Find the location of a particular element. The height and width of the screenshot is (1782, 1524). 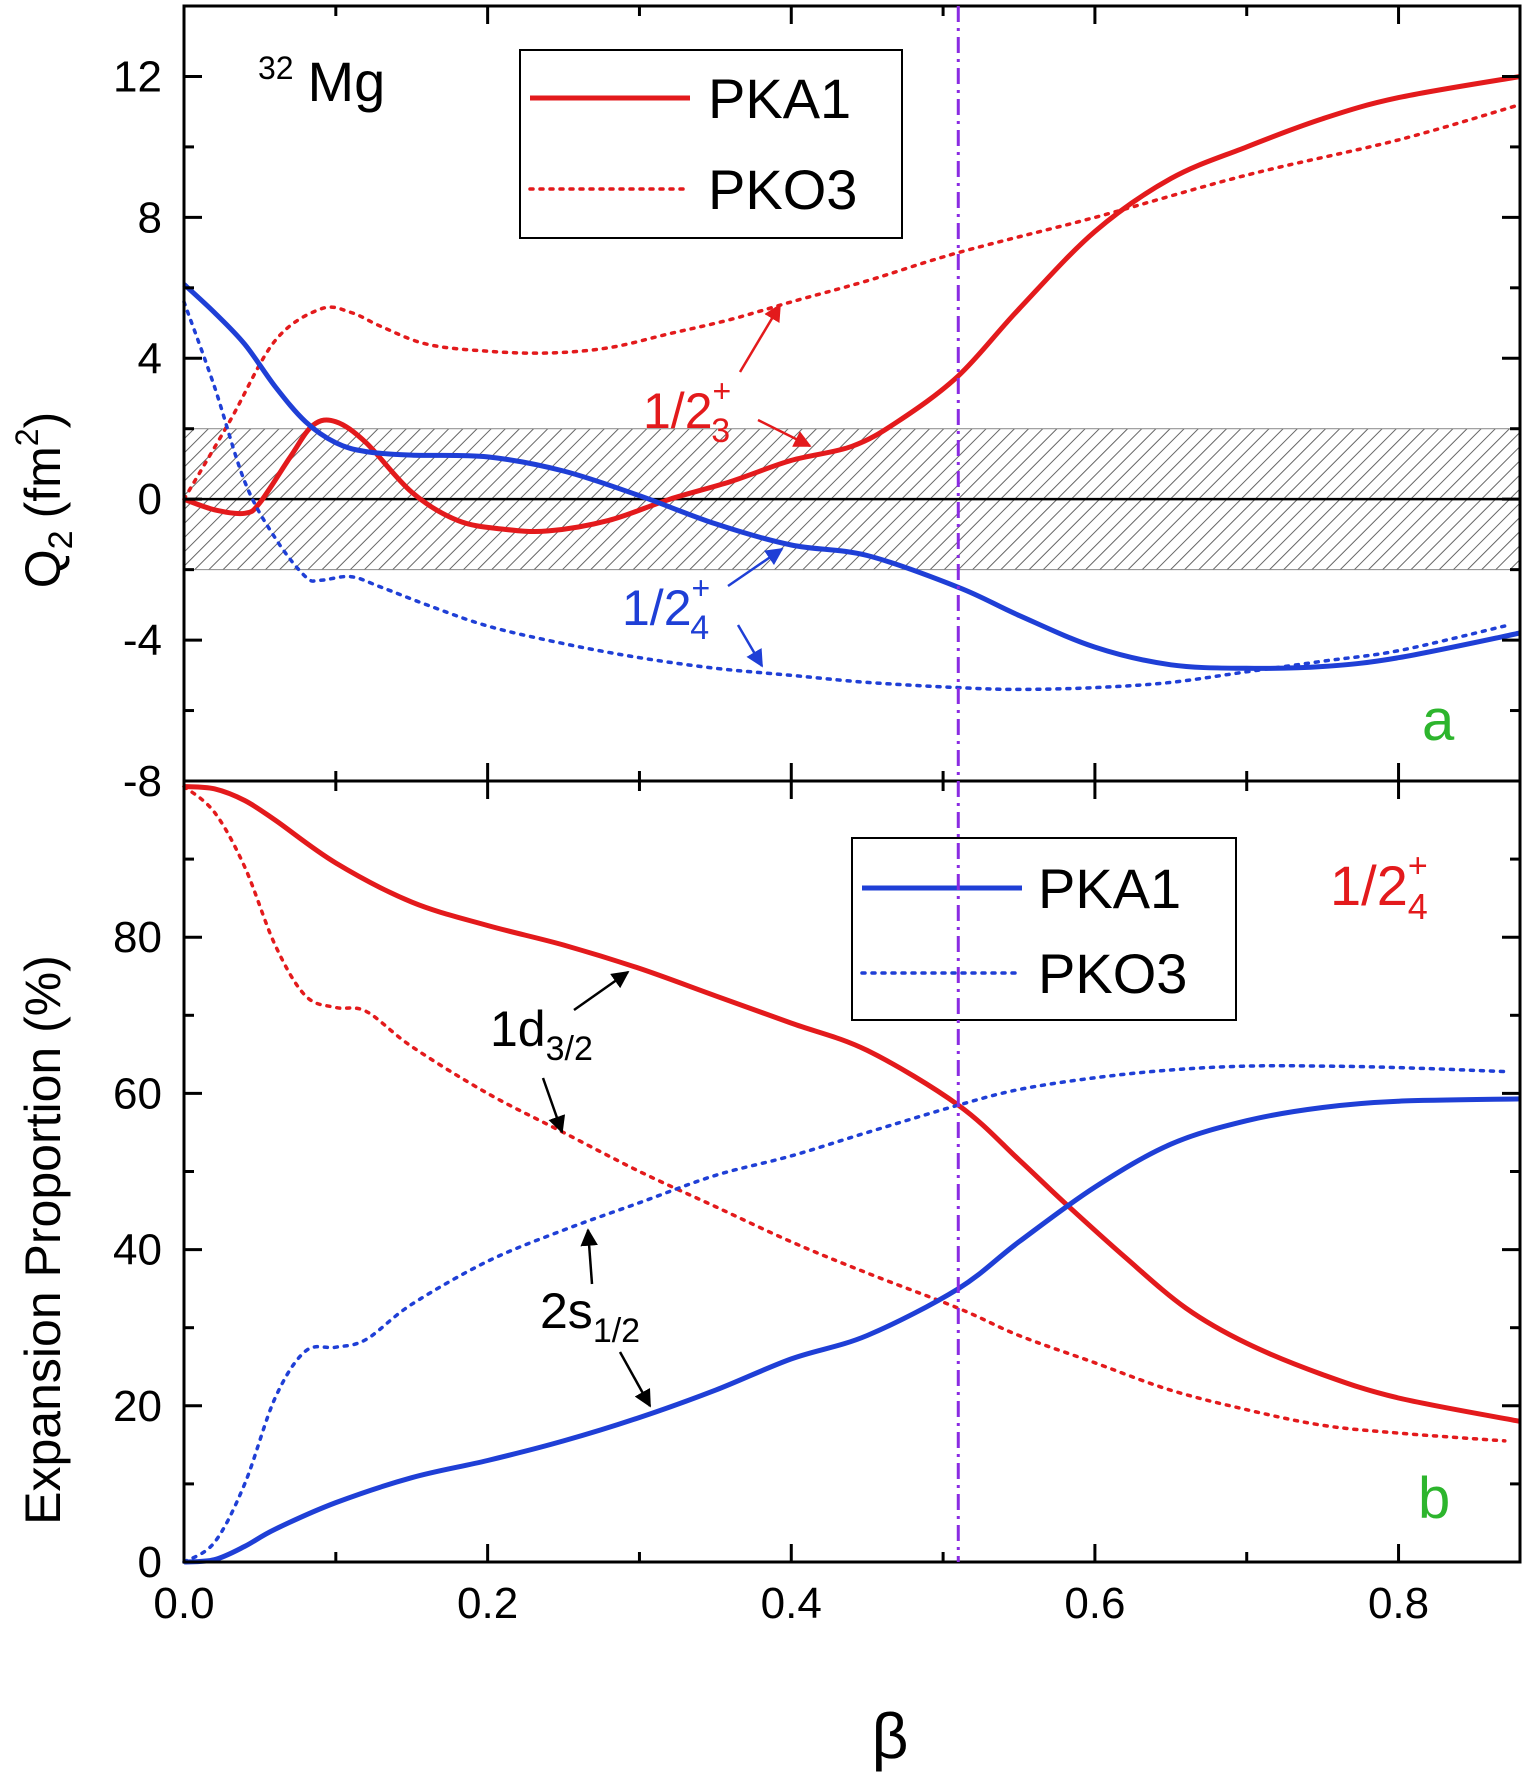

x-tick-label-3: 0.6 is located at coordinates (1094, 1603).